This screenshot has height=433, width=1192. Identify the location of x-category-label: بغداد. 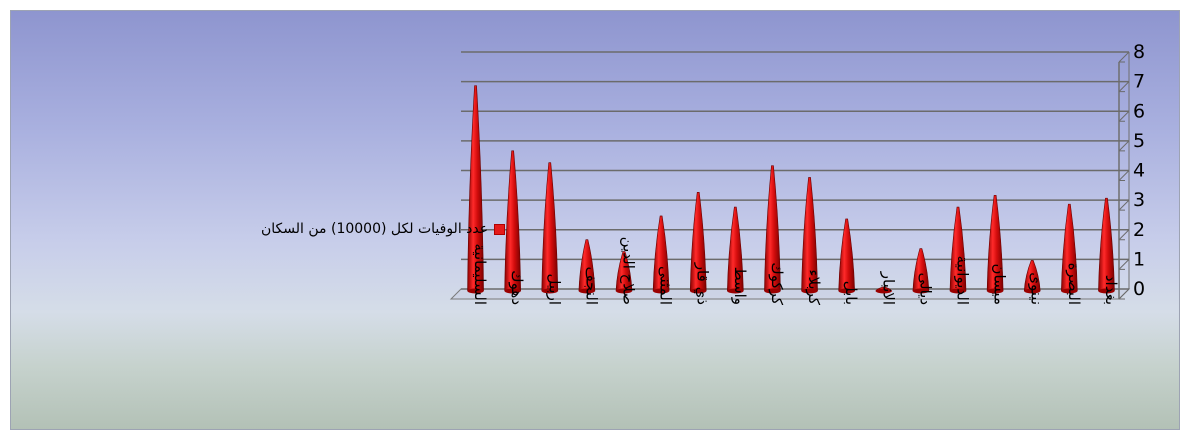
(1111, 290).